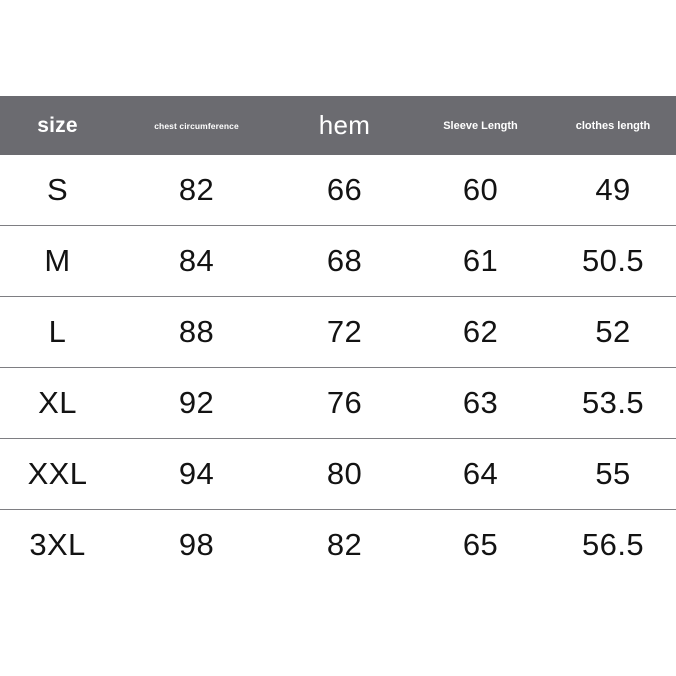  I want to click on table-row: 3XL 98 82 65 56.5, so click(338, 544).